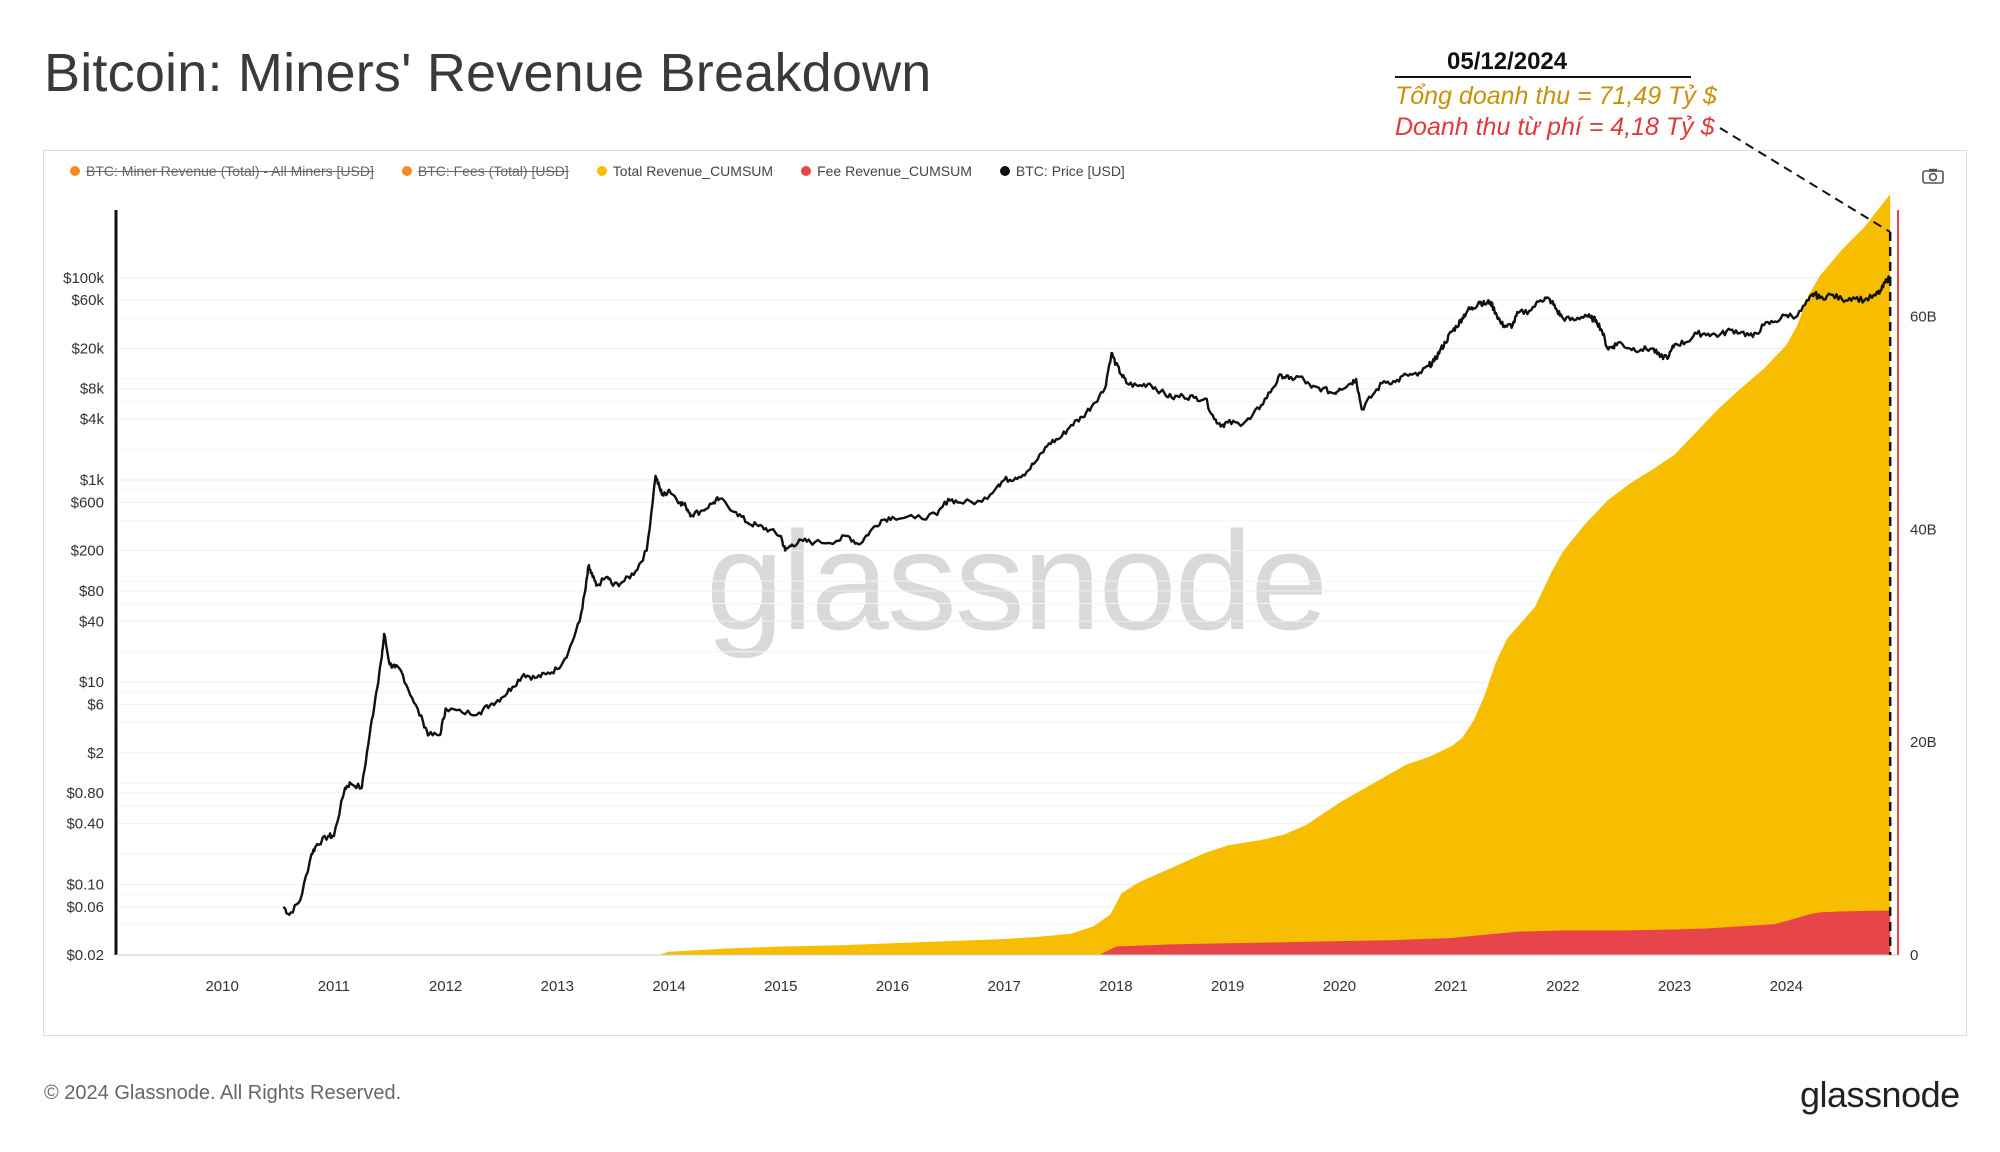 This screenshot has height=1152, width=2000. Describe the element at coordinates (1495, 932) in the screenshot. I see `area-fee-revenue-cumsum` at that location.